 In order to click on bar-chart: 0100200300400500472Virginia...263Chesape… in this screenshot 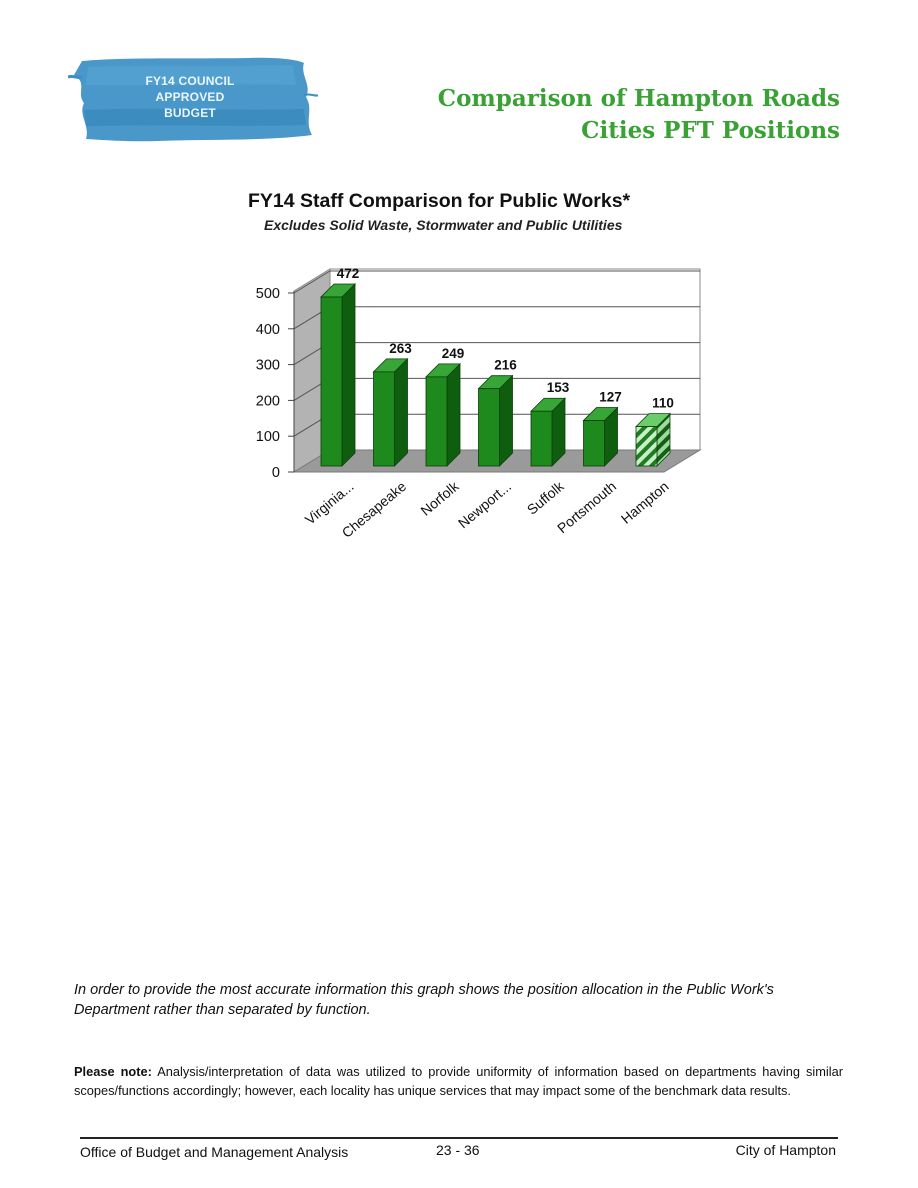, I will do `click(479, 403)`.